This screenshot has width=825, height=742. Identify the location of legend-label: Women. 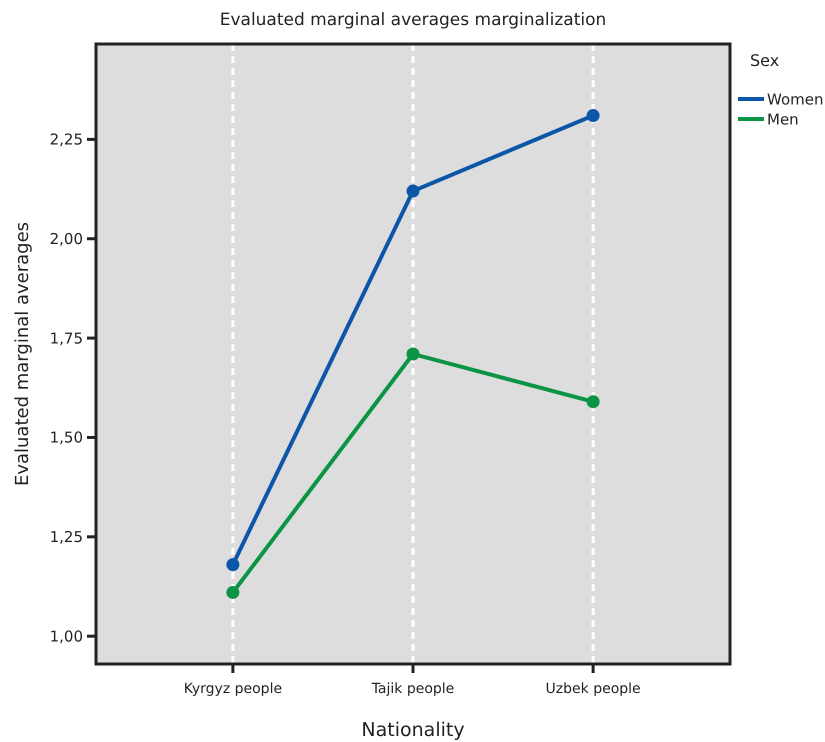
(795, 99).